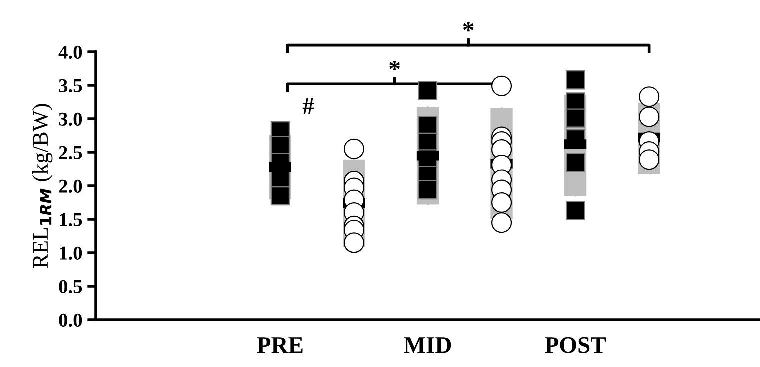 Image resolution: width=760 pixels, height=367 pixels. Describe the element at coordinates (280, 346) in the screenshot. I see `x-tick-label: PRE` at that location.